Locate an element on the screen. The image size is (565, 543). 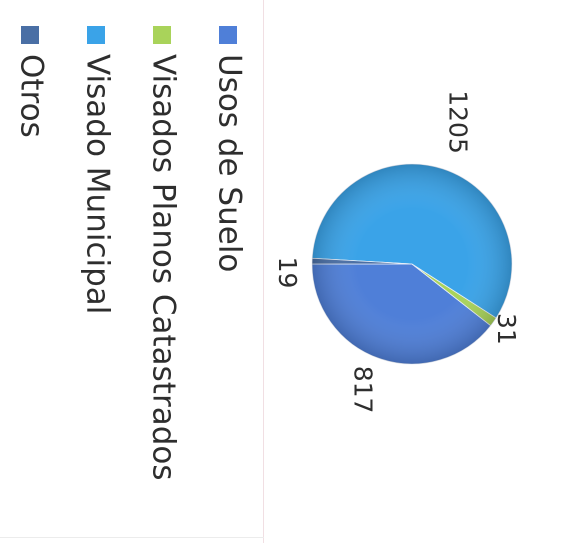
legend-label: Usos de Suelo is located at coordinates (230, 163).